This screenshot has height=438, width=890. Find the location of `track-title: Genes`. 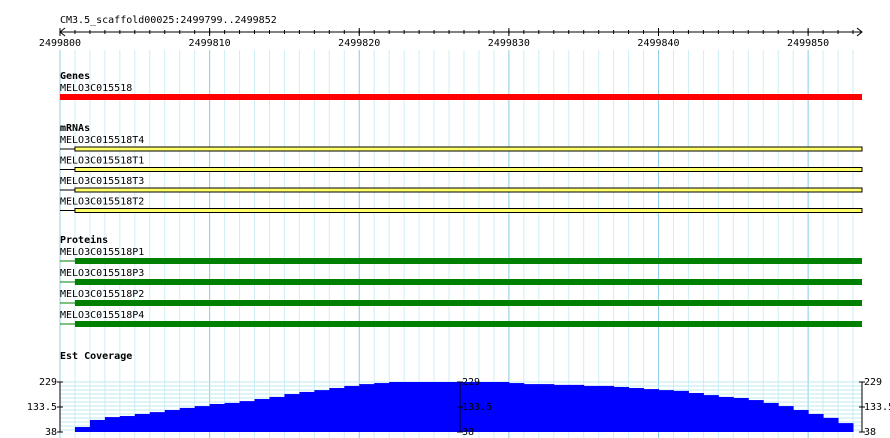

track-title: Genes is located at coordinates (75, 76).